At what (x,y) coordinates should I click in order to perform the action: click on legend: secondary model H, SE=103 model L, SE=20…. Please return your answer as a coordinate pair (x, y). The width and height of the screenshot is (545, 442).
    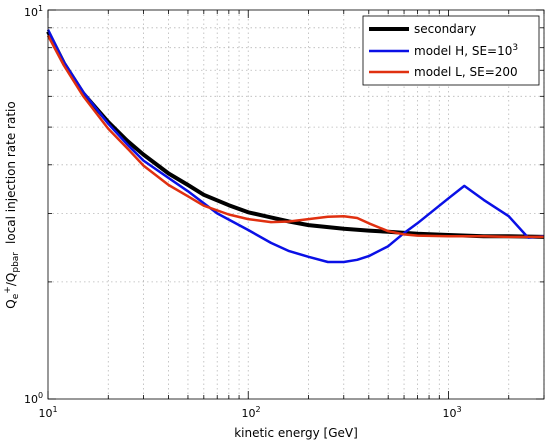
    Looking at the image, I should click on (451, 50).